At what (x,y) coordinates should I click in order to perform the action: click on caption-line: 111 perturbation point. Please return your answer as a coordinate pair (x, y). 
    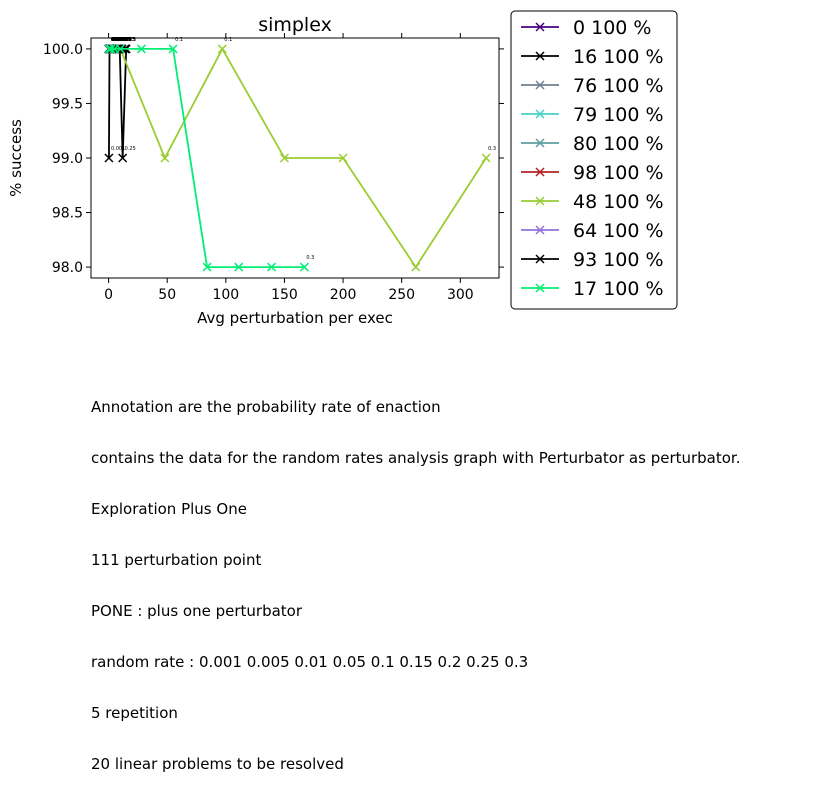
    Looking at the image, I should click on (176, 560).